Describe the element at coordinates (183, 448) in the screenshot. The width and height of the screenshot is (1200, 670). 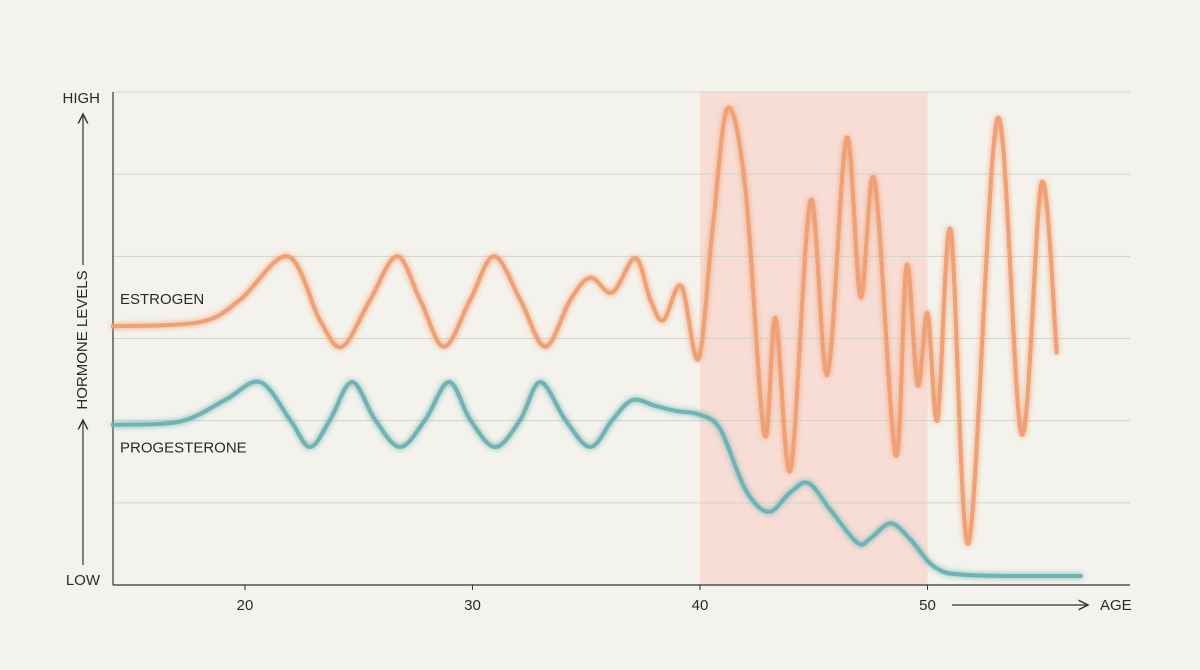
I see `series-label: PROGESTERONE` at that location.